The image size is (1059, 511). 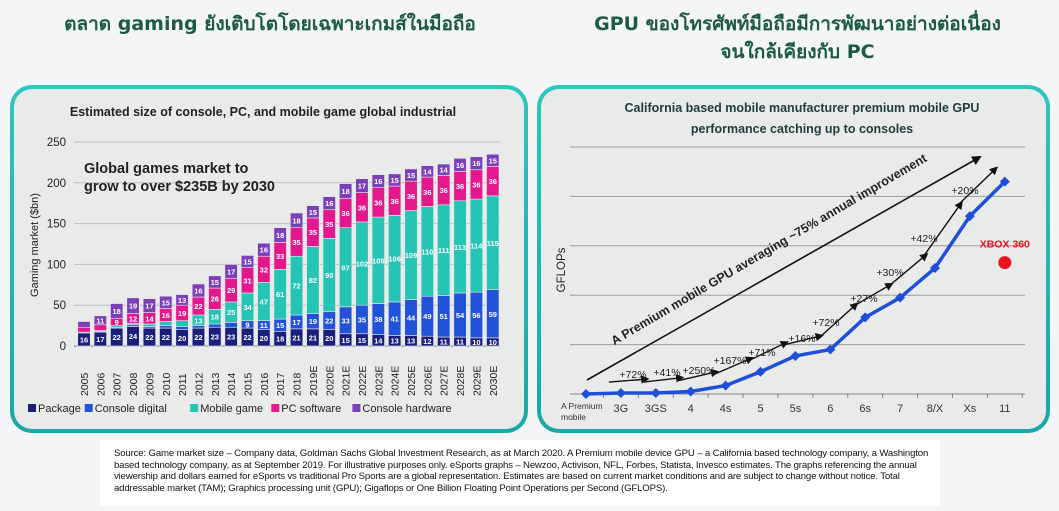 I want to click on x-tick-label: 2008, so click(x=134, y=384).